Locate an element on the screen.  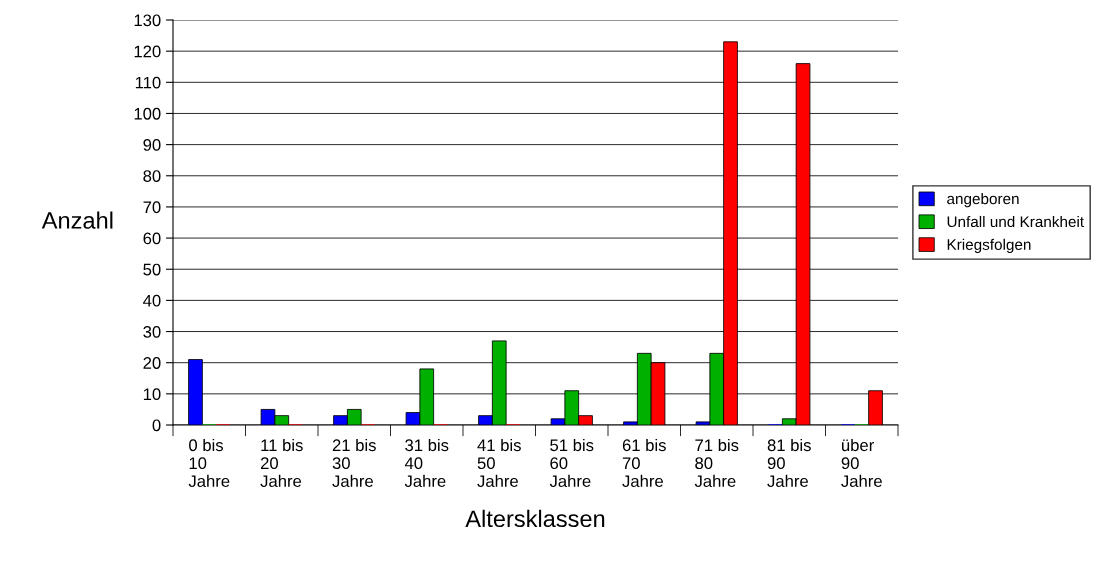
x-tick-label: 11 bis 20 Jahre is located at coordinates (281, 463).